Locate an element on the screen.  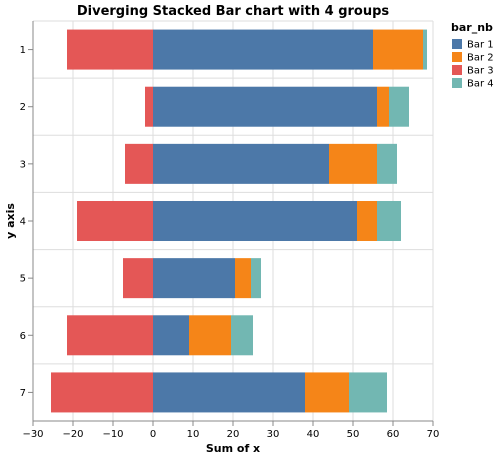
x-tick-label: 20 is located at coordinates (233, 434).